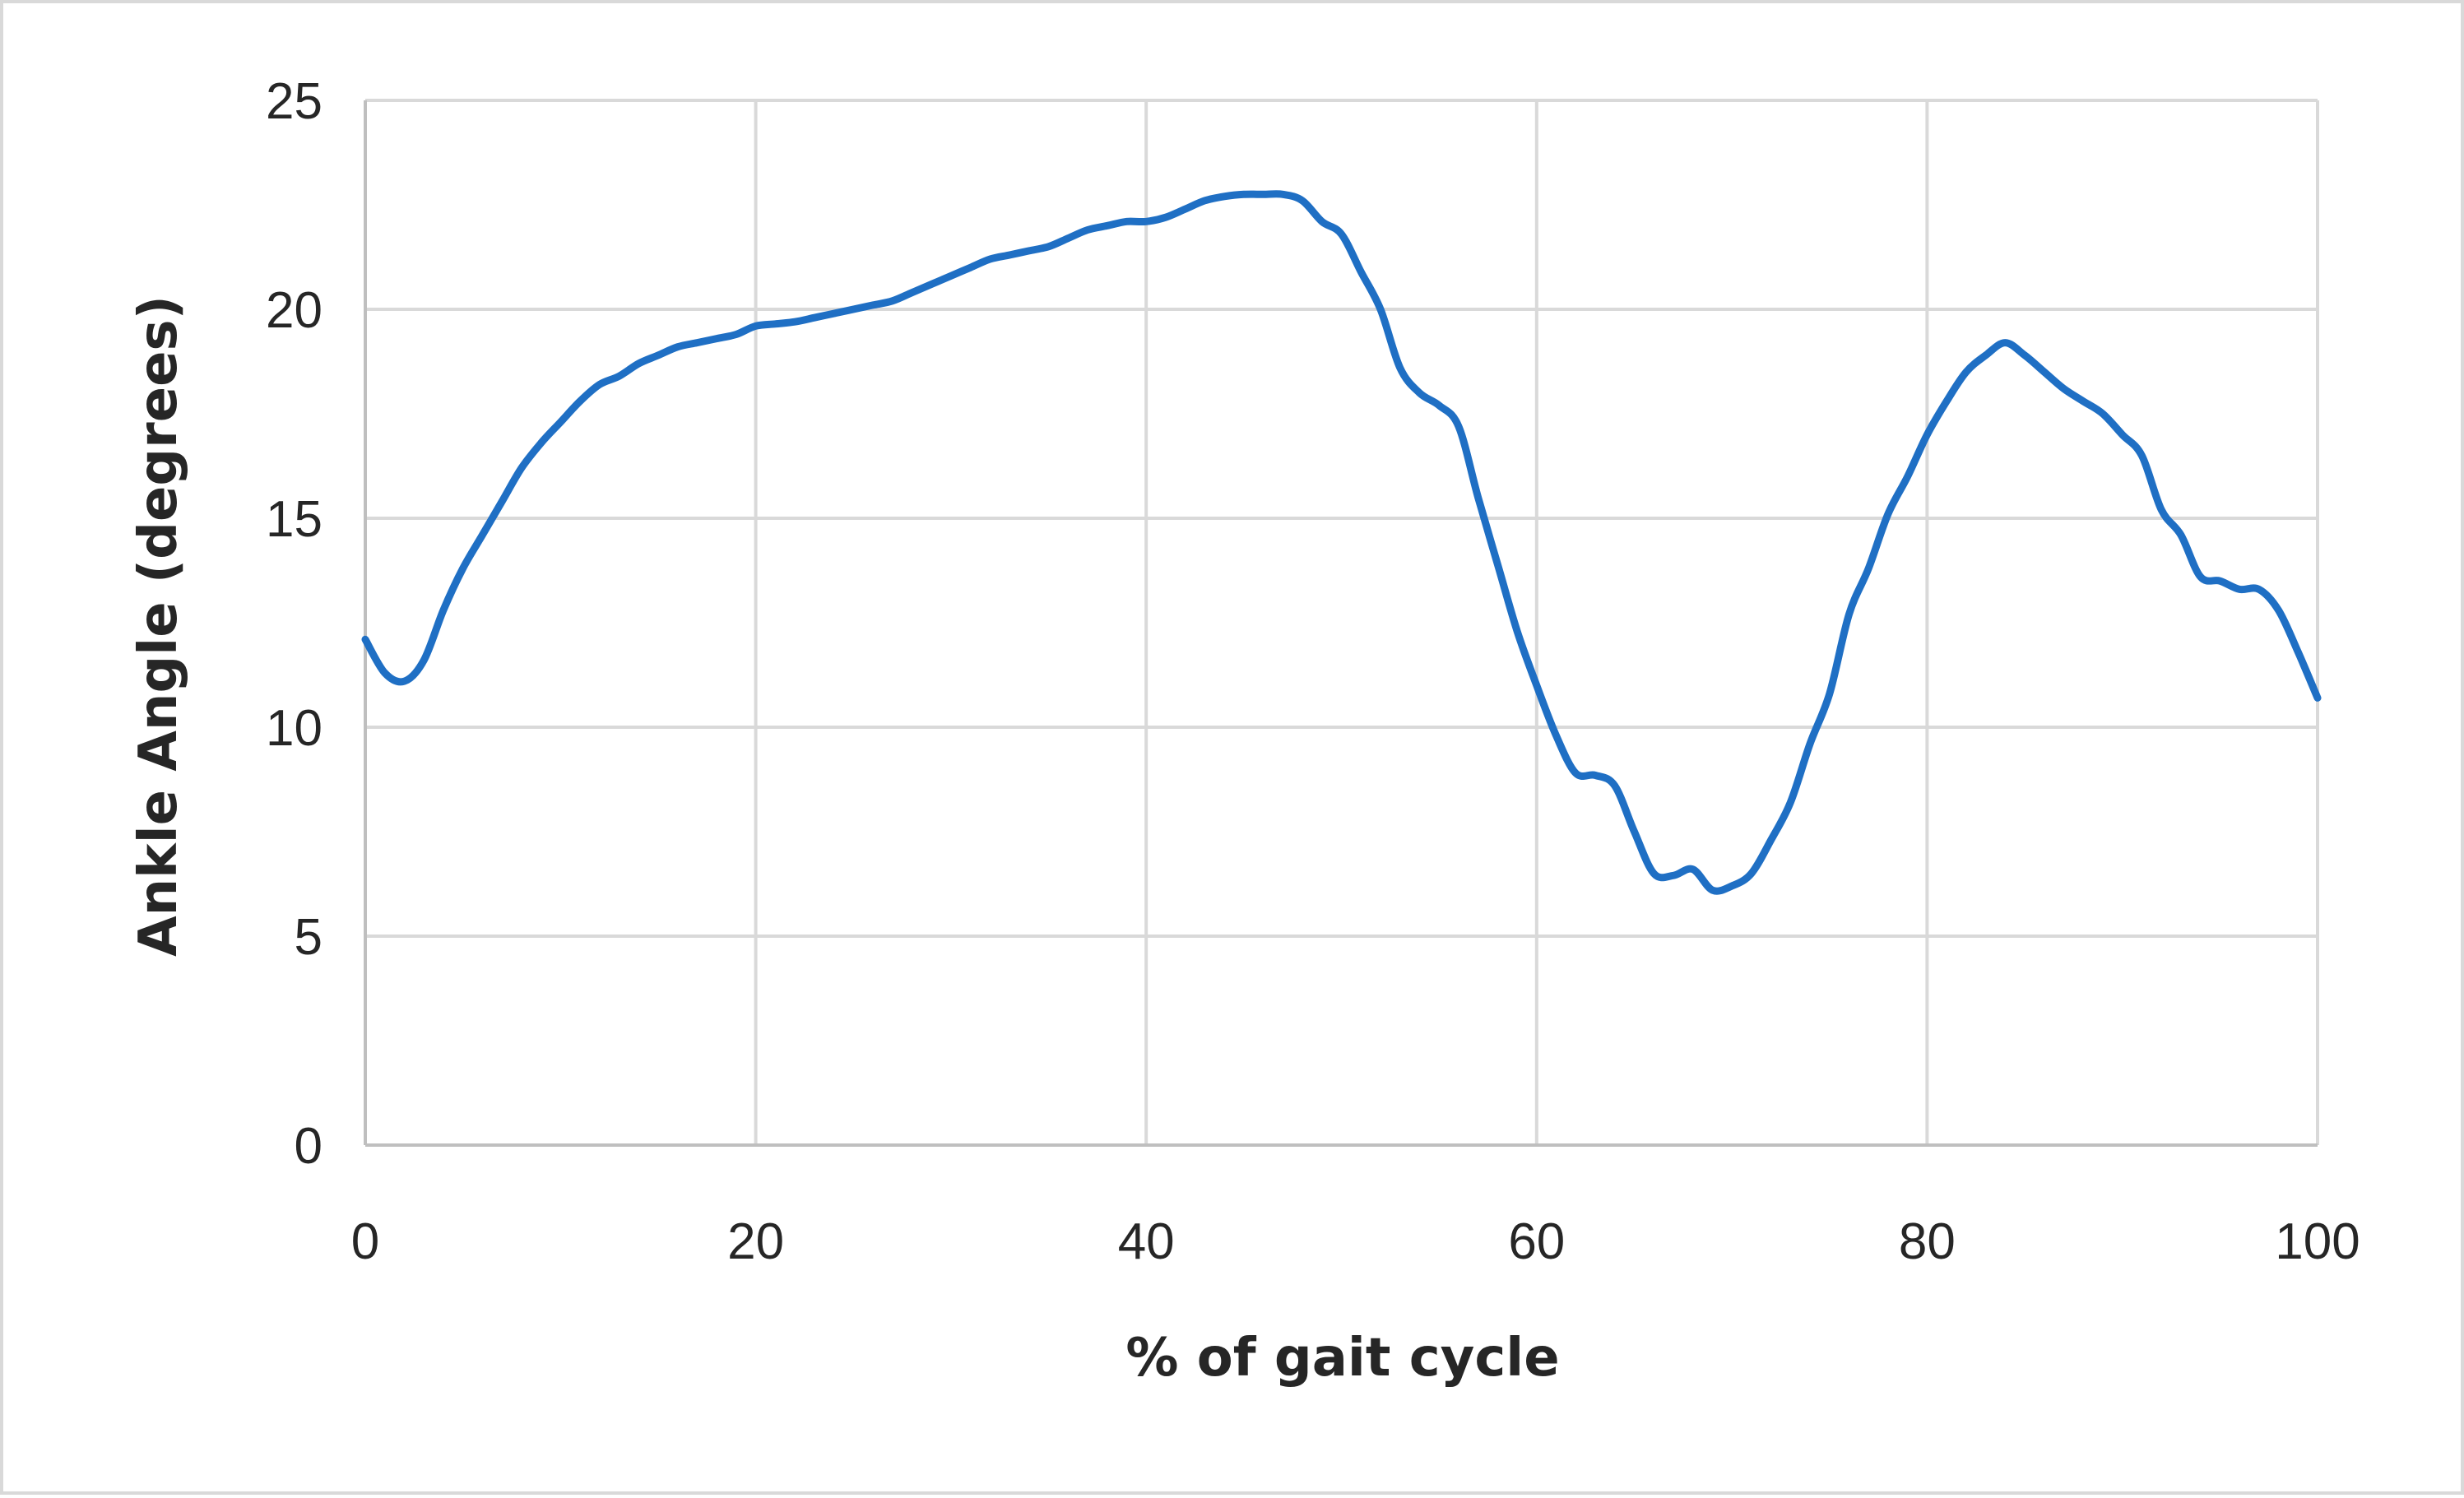  Describe the element at coordinates (2317, 1241) in the screenshot. I see `x-tick-label-100: 100` at that location.